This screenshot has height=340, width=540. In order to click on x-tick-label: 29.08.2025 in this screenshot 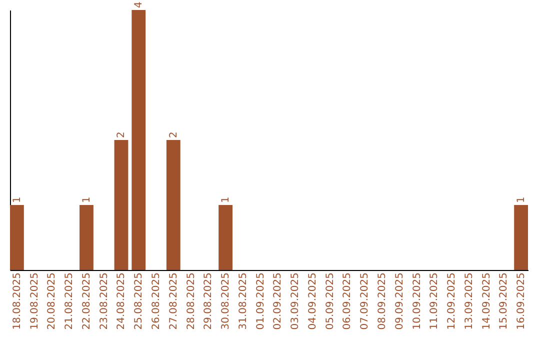, I will do `click(208, 301)`.